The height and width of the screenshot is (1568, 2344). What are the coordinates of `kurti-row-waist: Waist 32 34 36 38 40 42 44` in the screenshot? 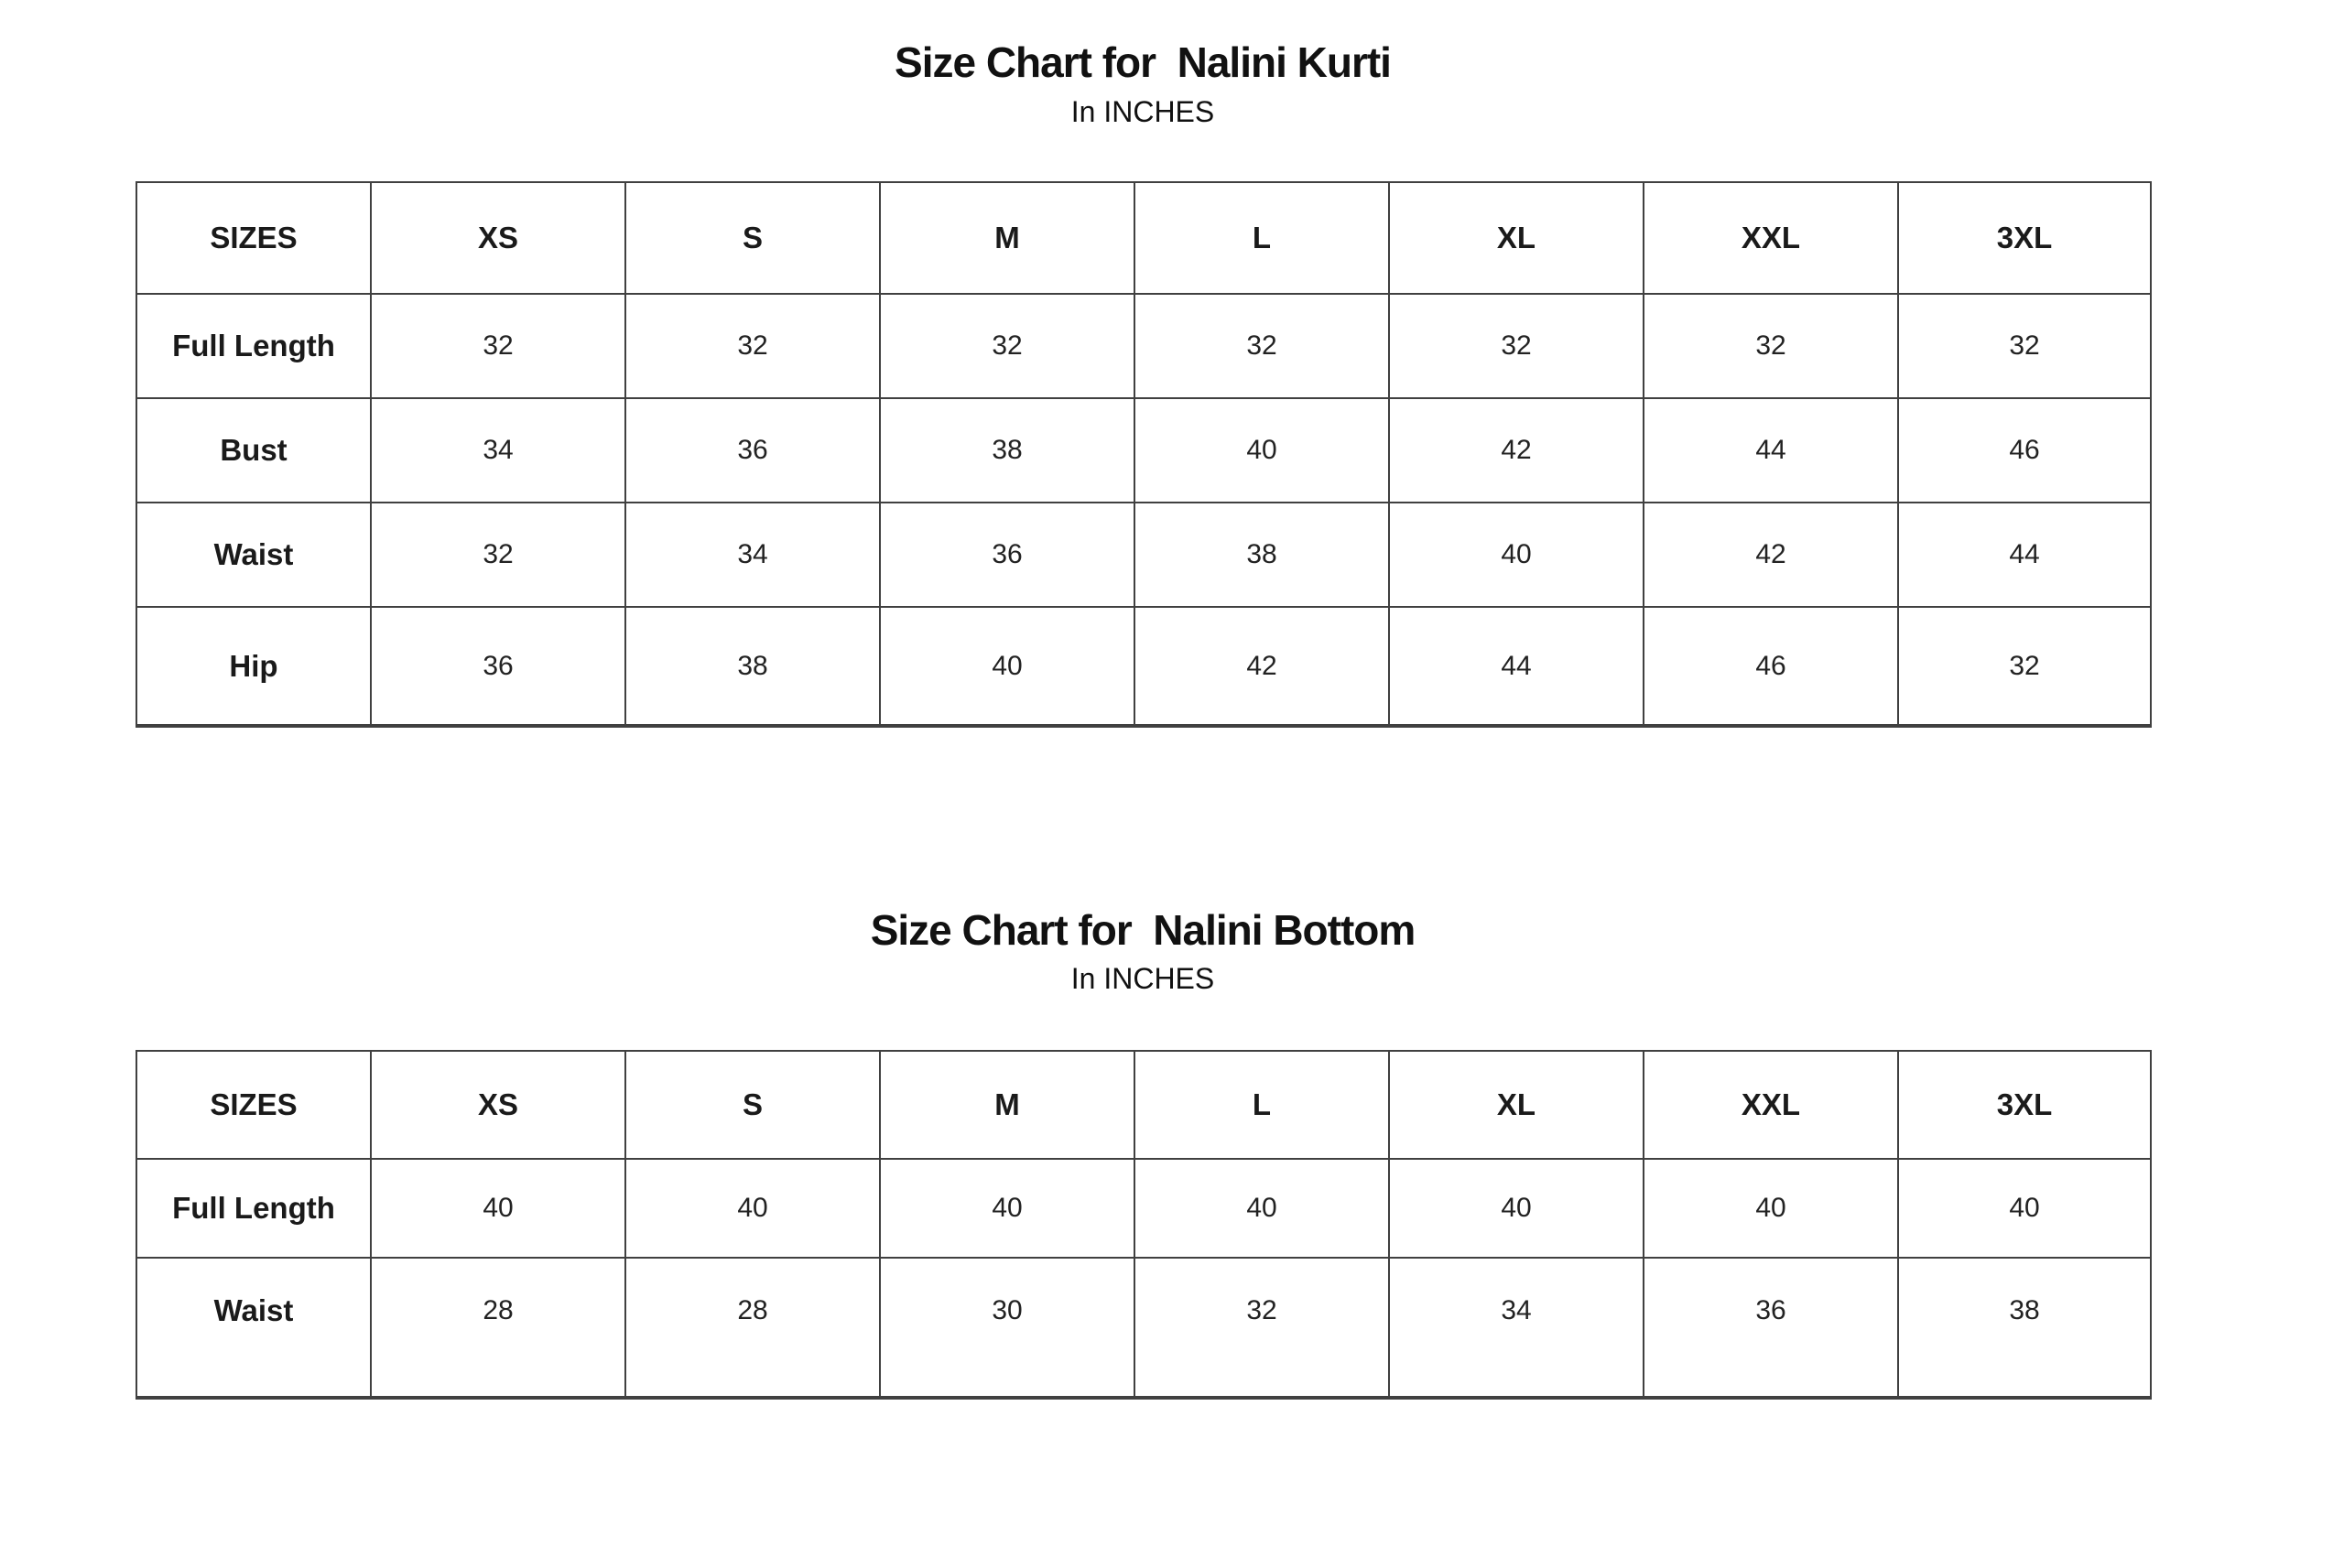 It's located at (1144, 555).